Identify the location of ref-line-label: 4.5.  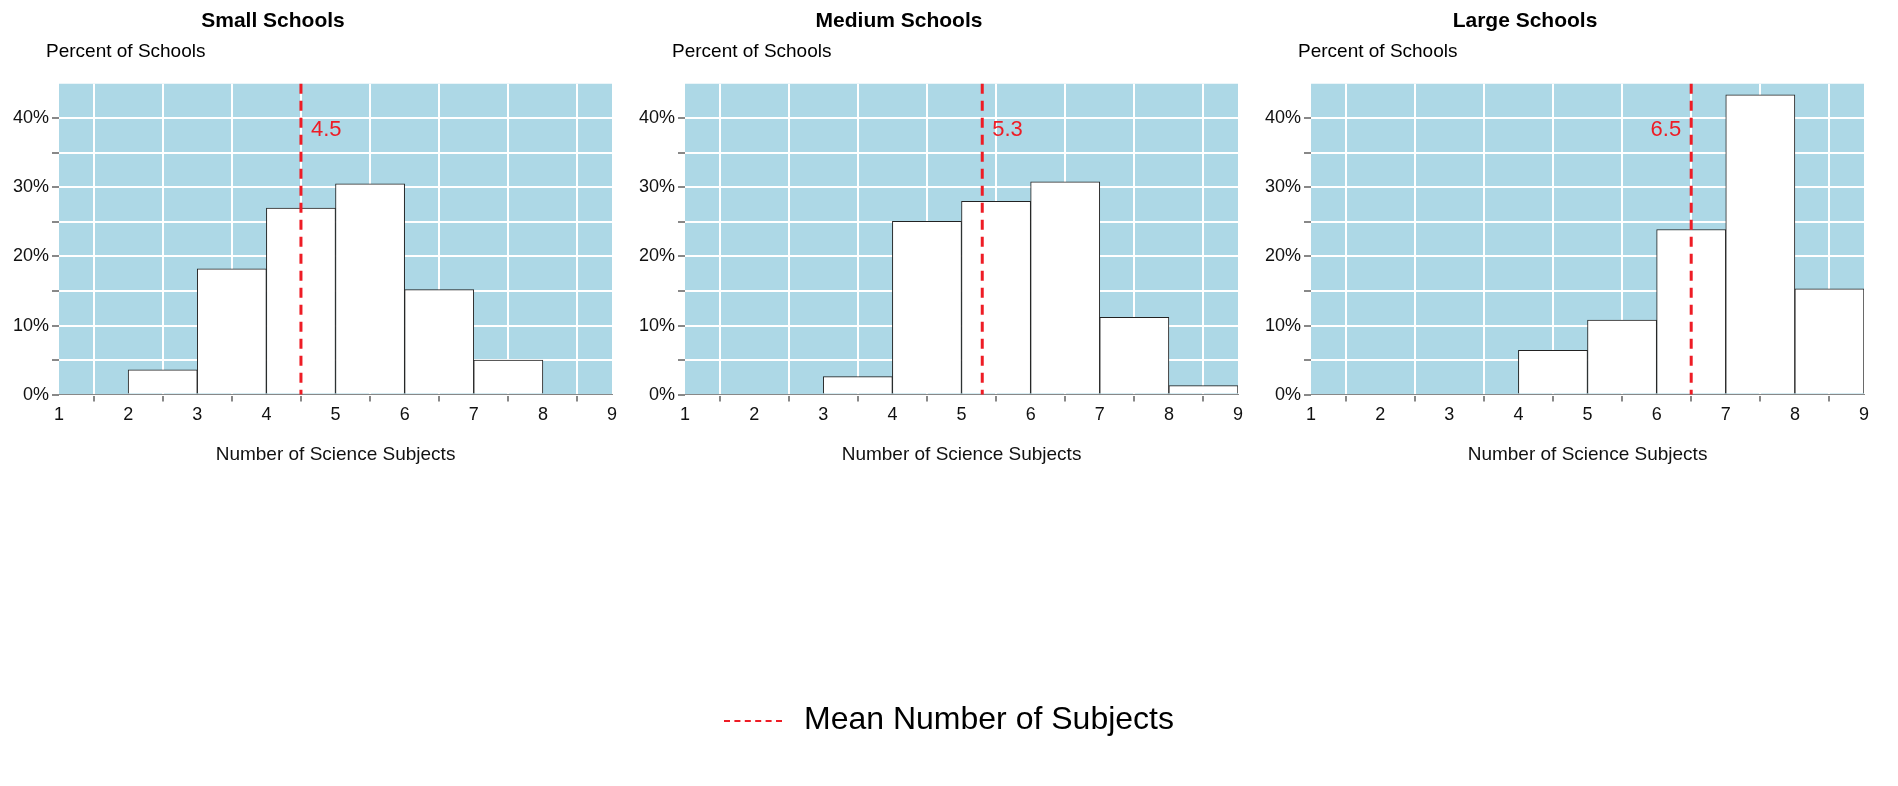
(326, 129).